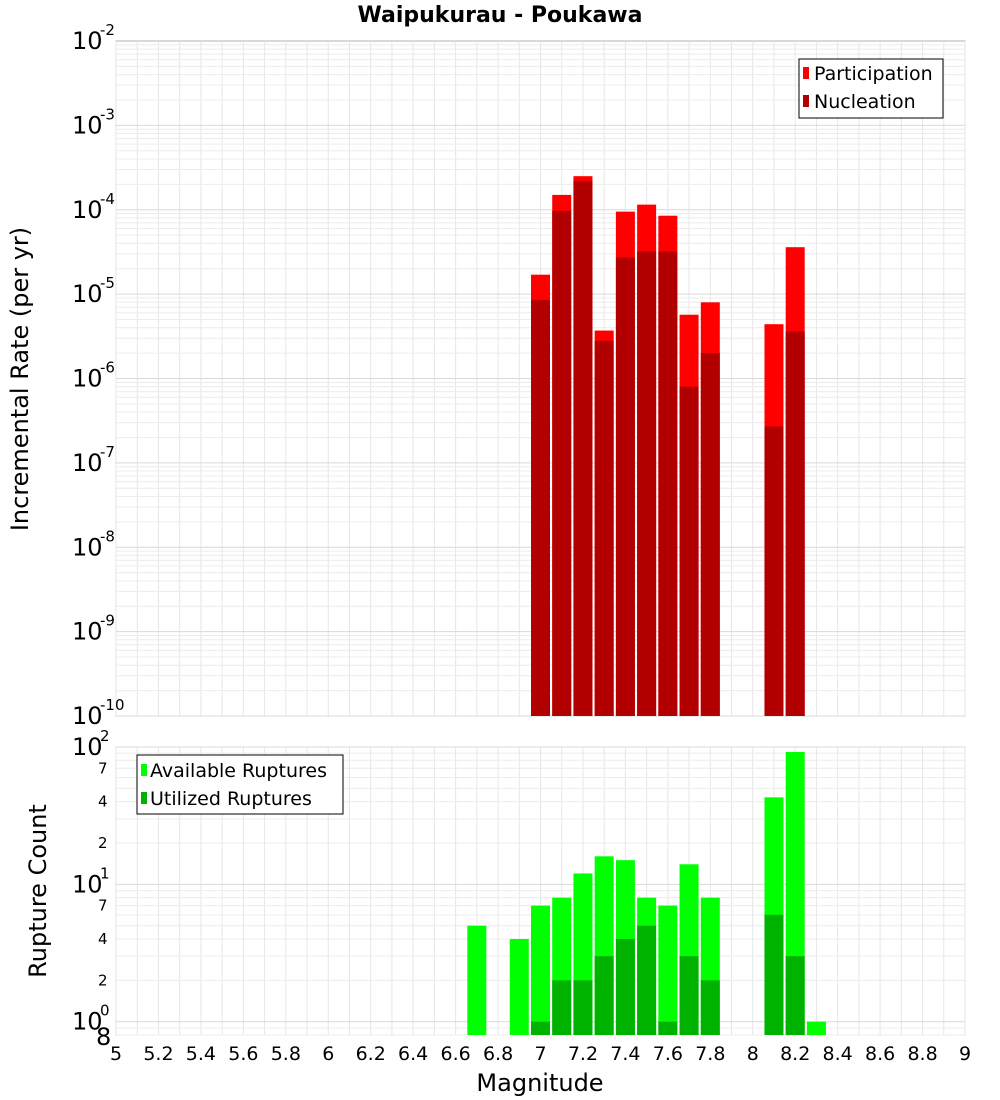 This screenshot has width=1000, height=1100. I want to click on x-tick-label: 7.2, so click(583, 1054).